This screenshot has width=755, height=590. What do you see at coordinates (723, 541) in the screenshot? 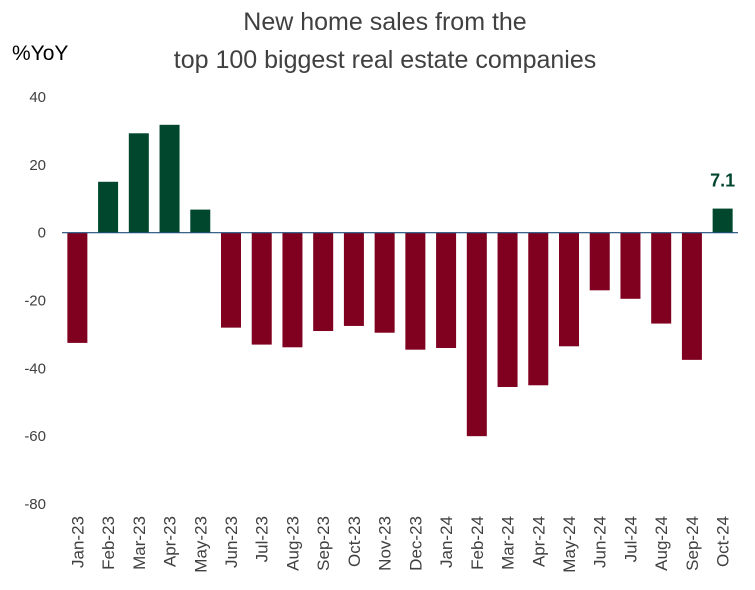
I see `x-tick-label: Oct-24` at bounding box center [723, 541].